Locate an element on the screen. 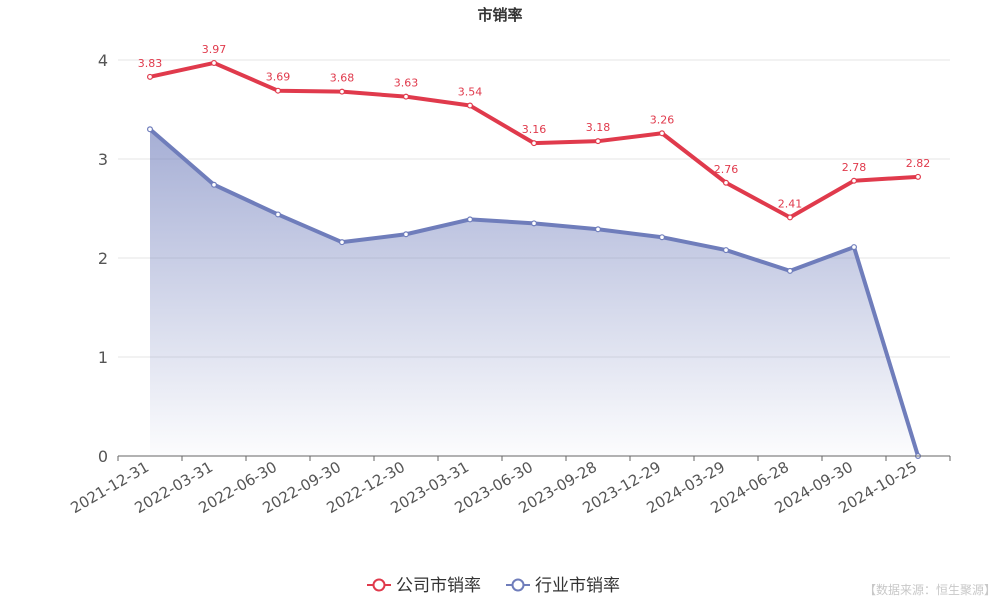 This screenshot has height=604, width=1000. data-label: 2.82 is located at coordinates (918, 163).